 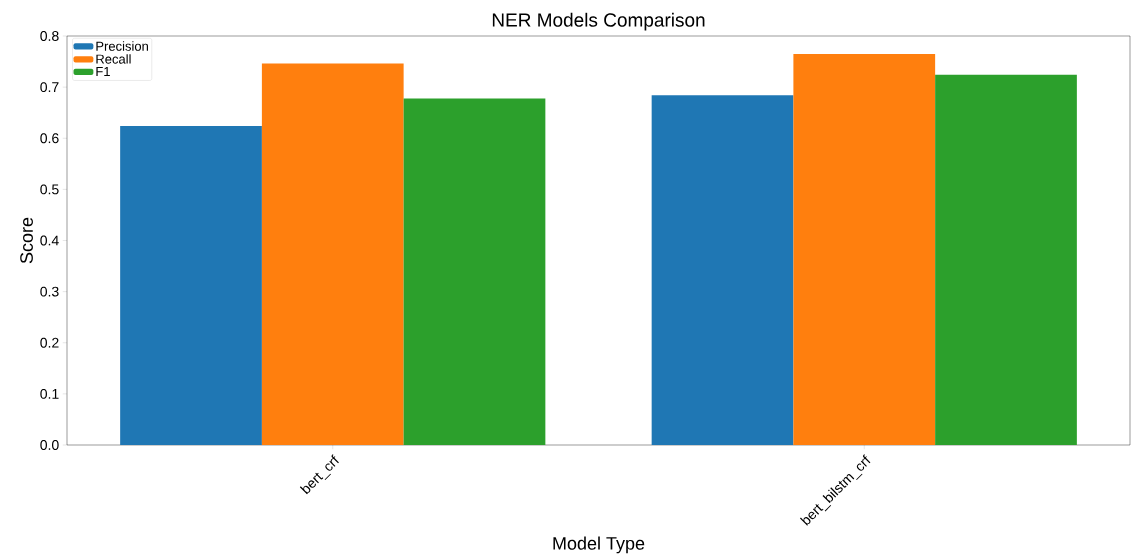 I want to click on y-tick-label: 0.5, so click(x=49, y=189).